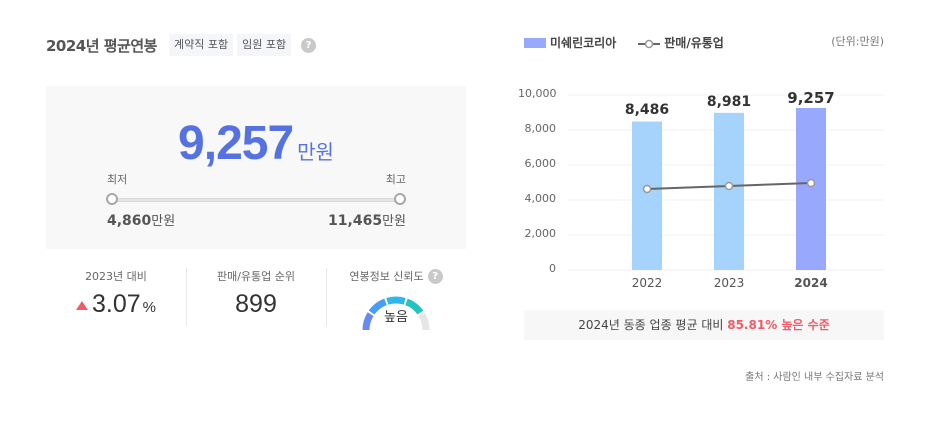  I want to click on summary-highlight: 85.81% 높은 수준, so click(778, 325).